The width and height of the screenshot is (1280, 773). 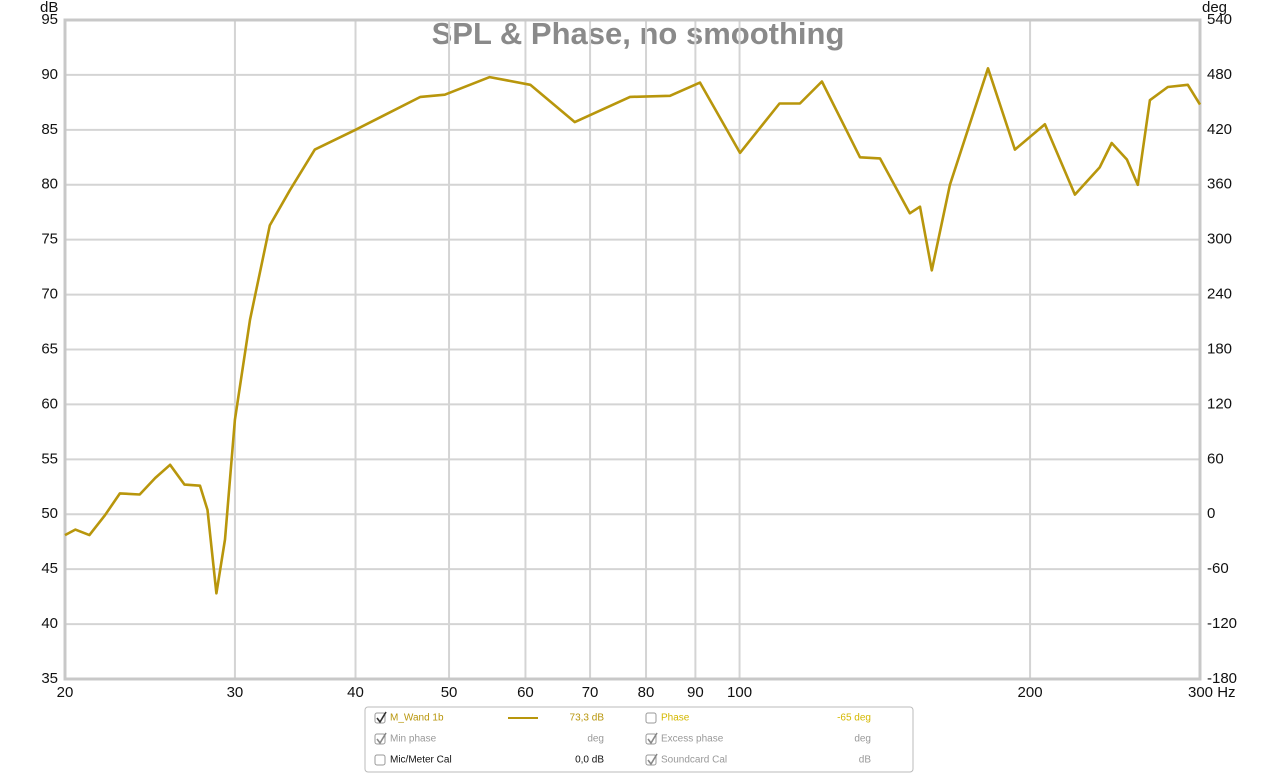 What do you see at coordinates (1219, 184) in the screenshot?
I see `y2-tick-label: 360` at bounding box center [1219, 184].